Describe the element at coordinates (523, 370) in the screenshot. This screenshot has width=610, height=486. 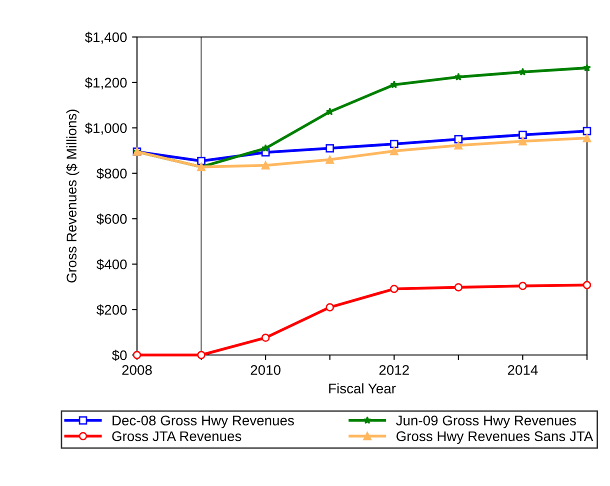
I see `x-tick-label: 2014` at that location.